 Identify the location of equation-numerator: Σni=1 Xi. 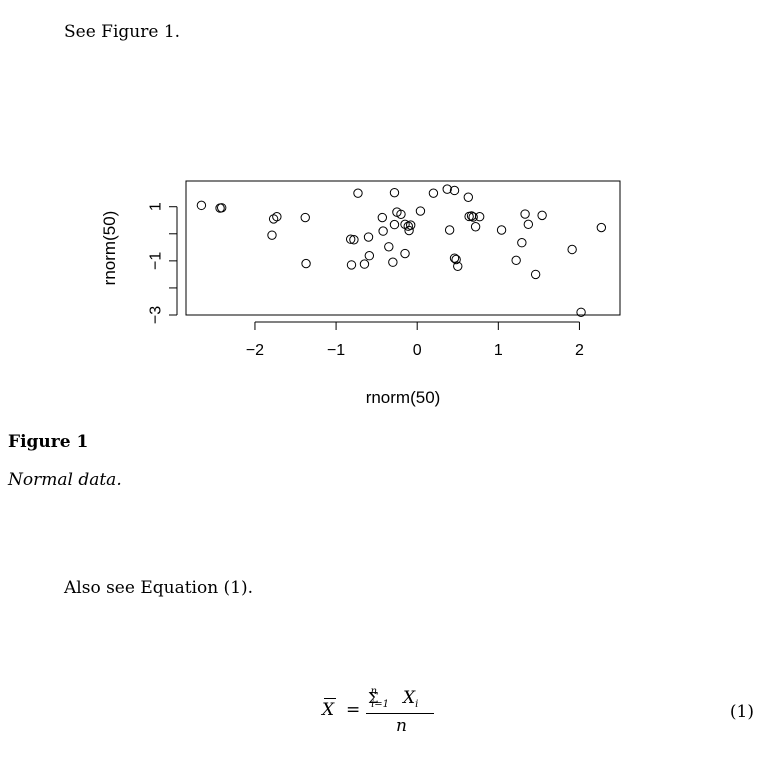
(393, 698).